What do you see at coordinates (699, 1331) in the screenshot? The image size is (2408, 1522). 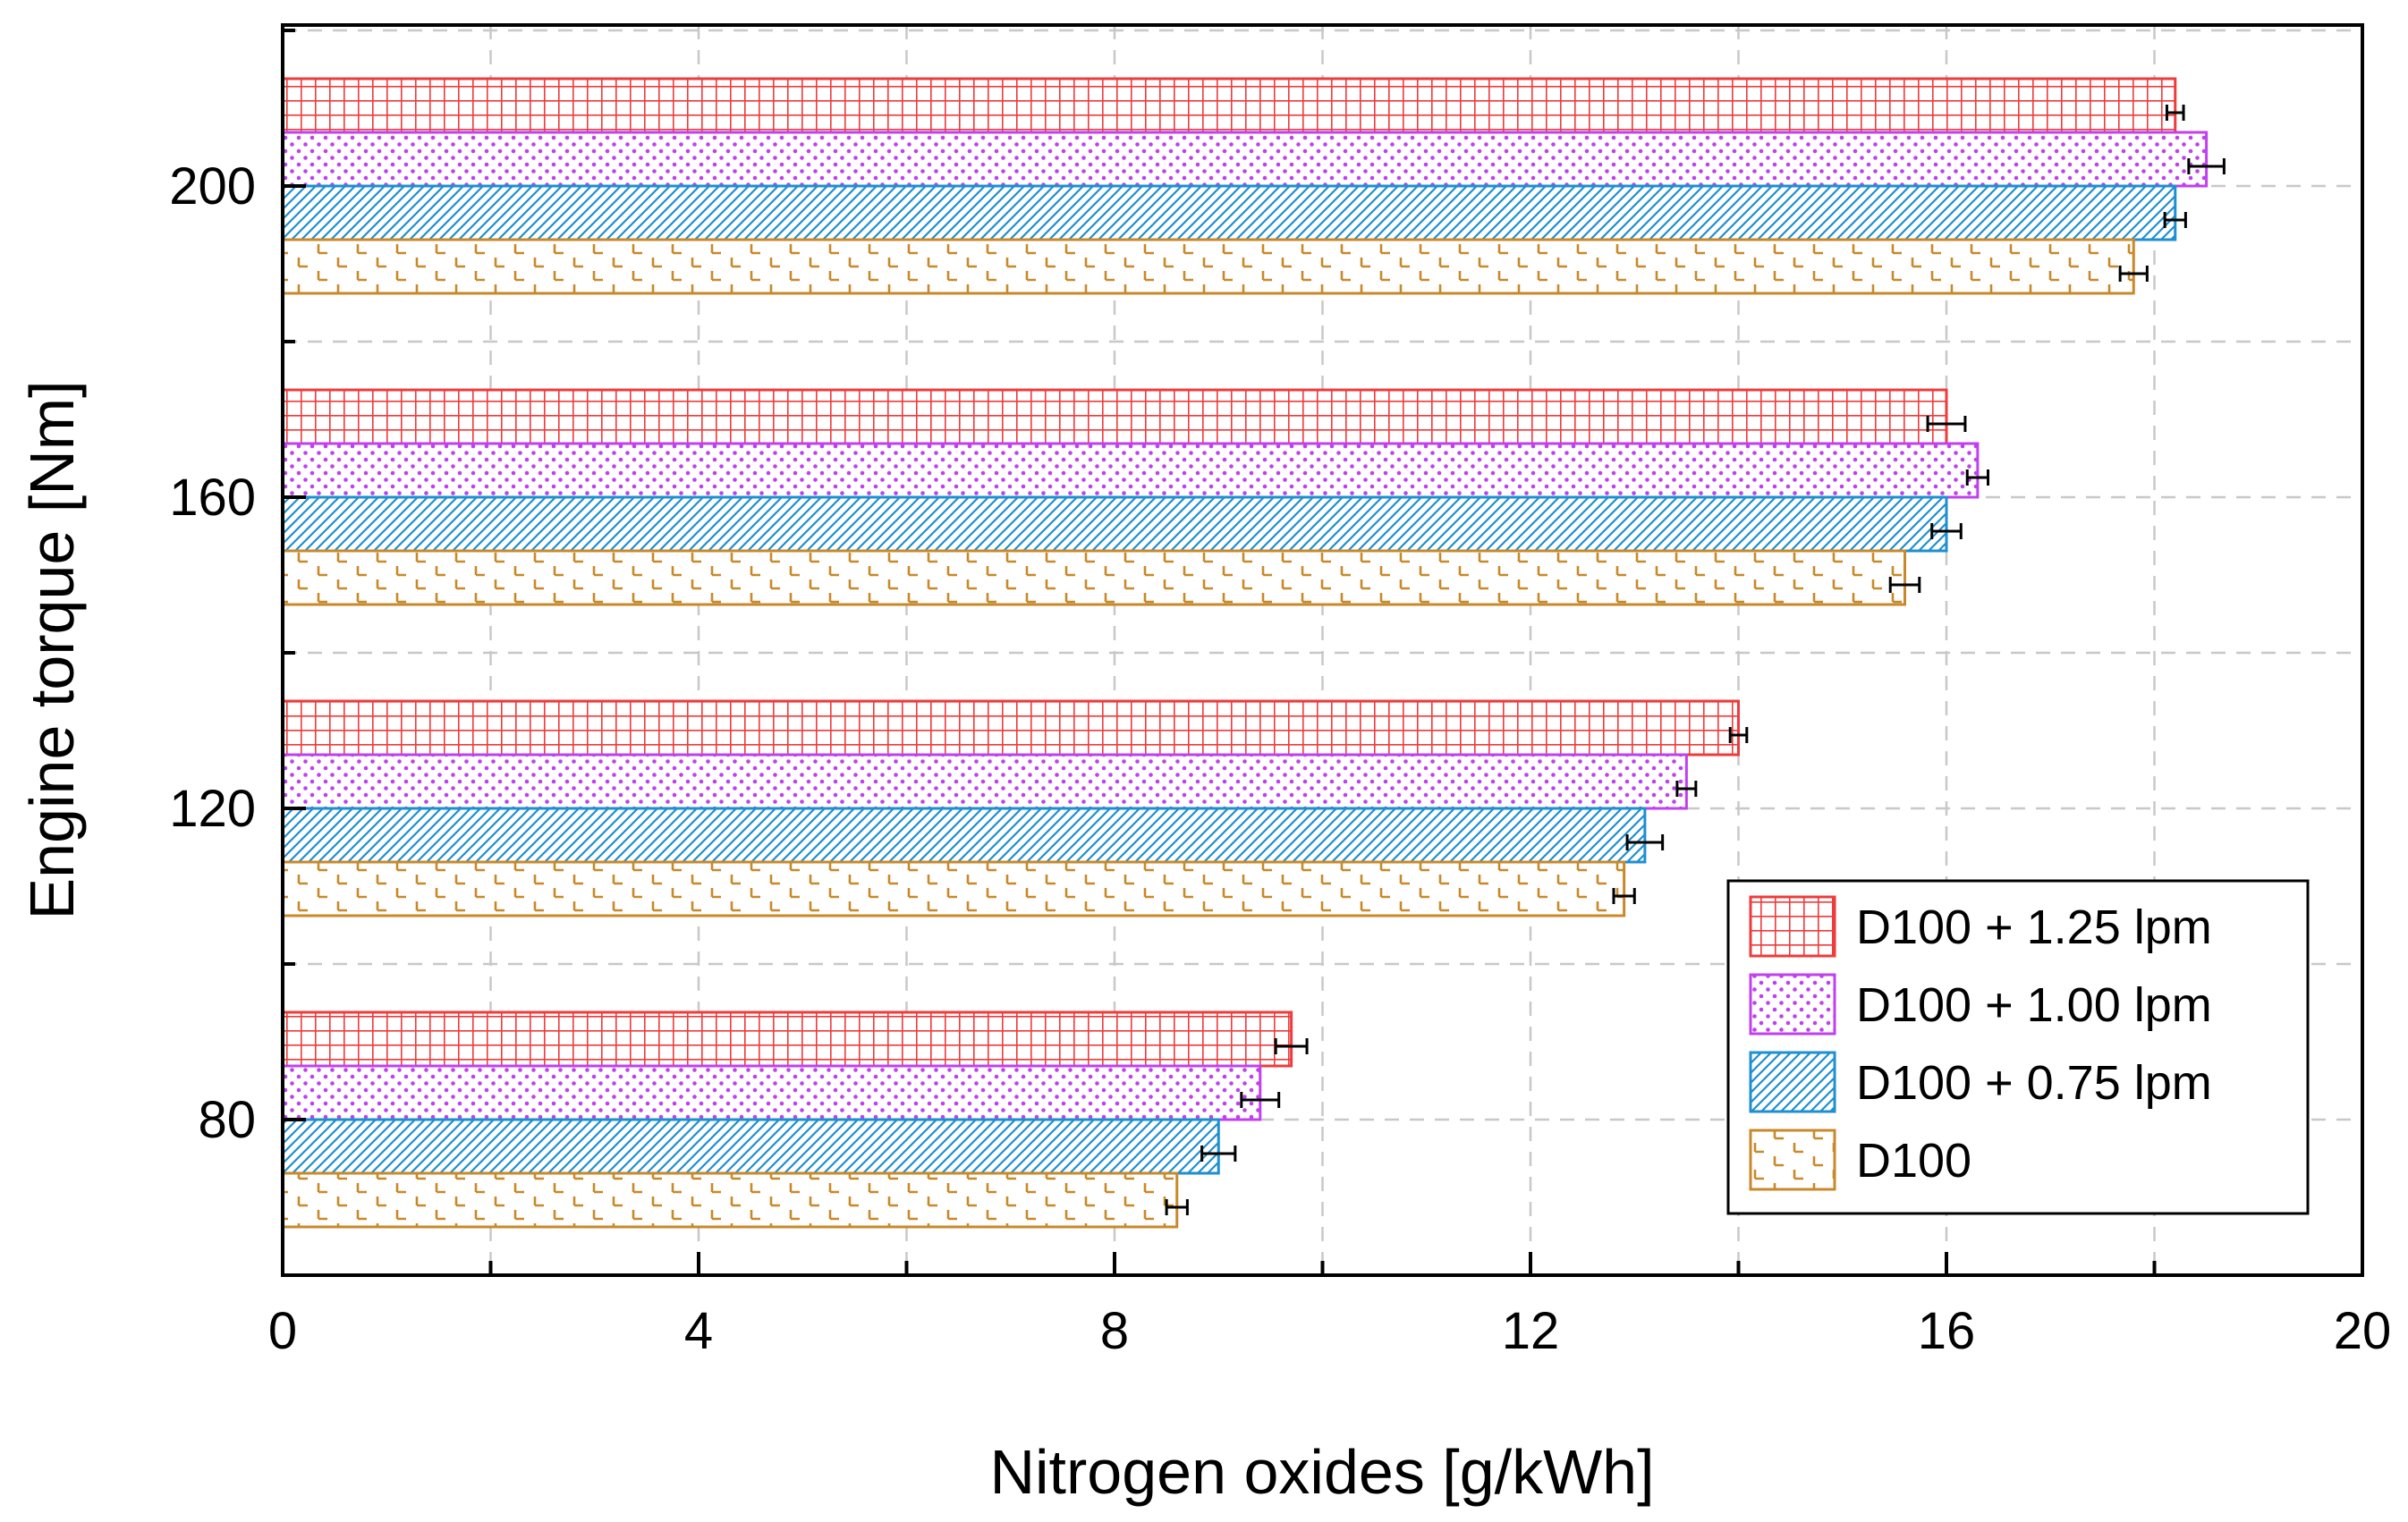 I see `x-tick-label: 4` at bounding box center [699, 1331].